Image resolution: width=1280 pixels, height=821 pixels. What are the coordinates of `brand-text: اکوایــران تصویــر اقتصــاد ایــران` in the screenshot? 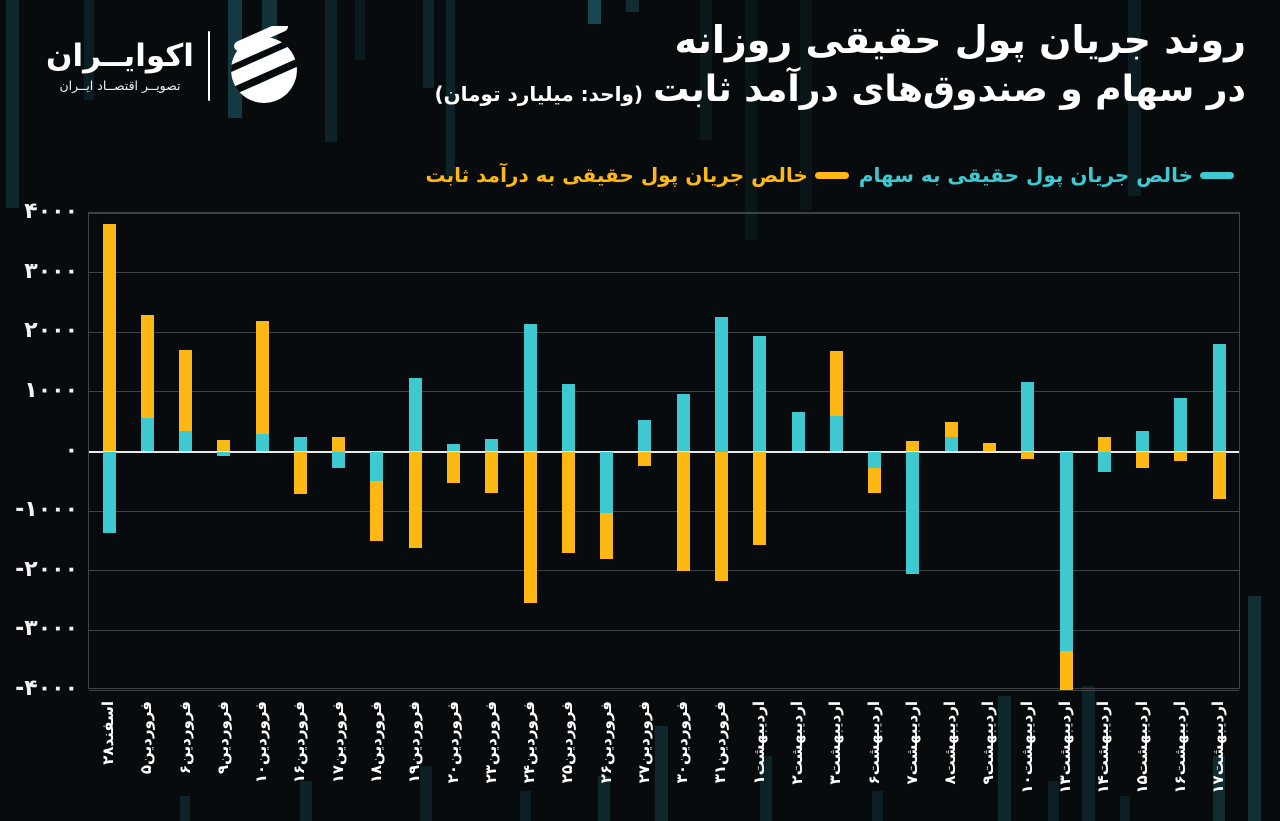 It's located at (120, 66).